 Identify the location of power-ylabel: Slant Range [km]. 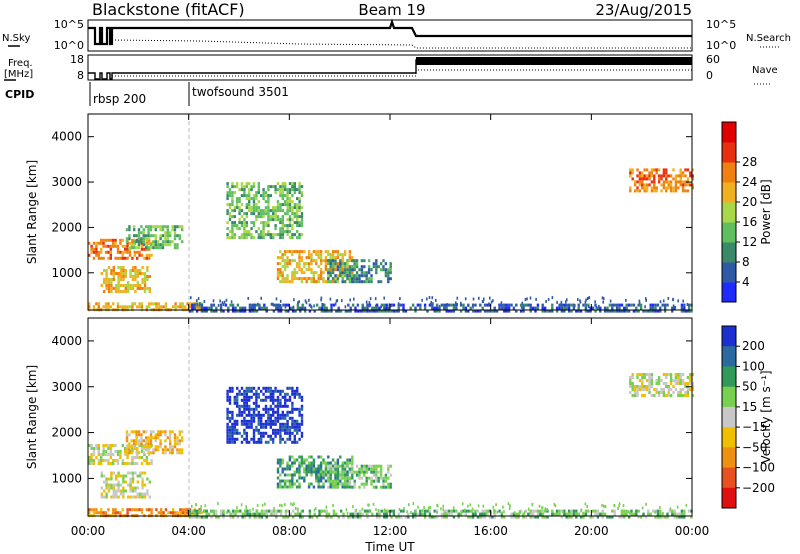
(32, 212).